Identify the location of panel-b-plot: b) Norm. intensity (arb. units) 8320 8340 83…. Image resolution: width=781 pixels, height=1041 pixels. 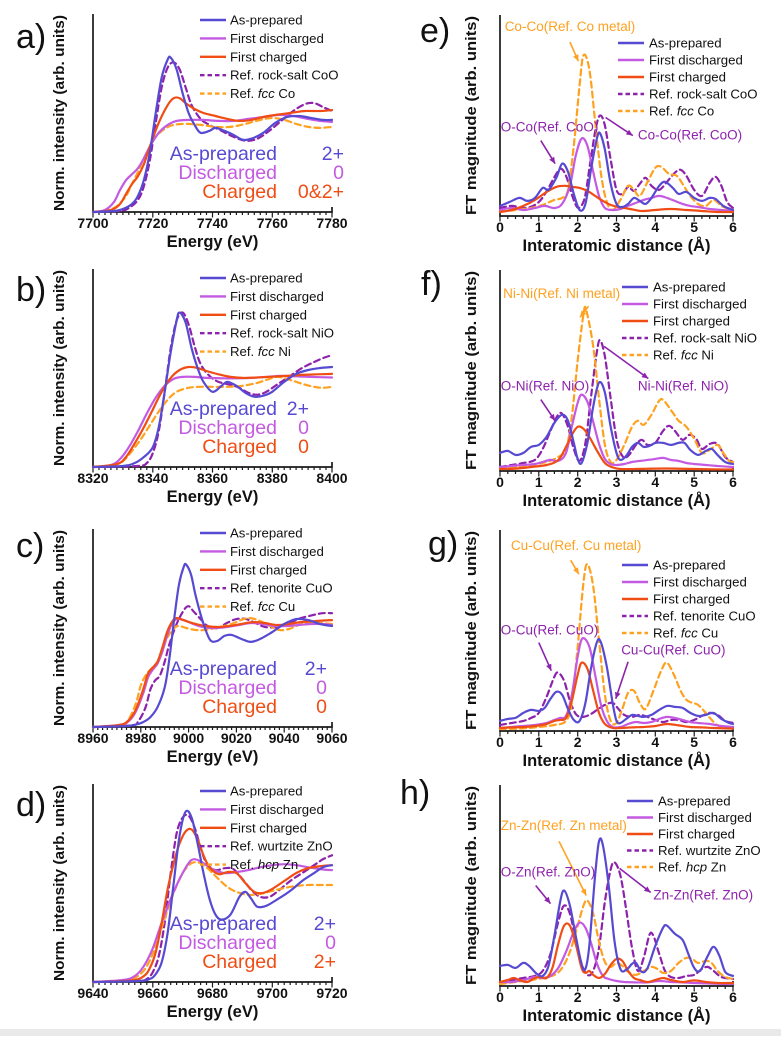
(182, 387).